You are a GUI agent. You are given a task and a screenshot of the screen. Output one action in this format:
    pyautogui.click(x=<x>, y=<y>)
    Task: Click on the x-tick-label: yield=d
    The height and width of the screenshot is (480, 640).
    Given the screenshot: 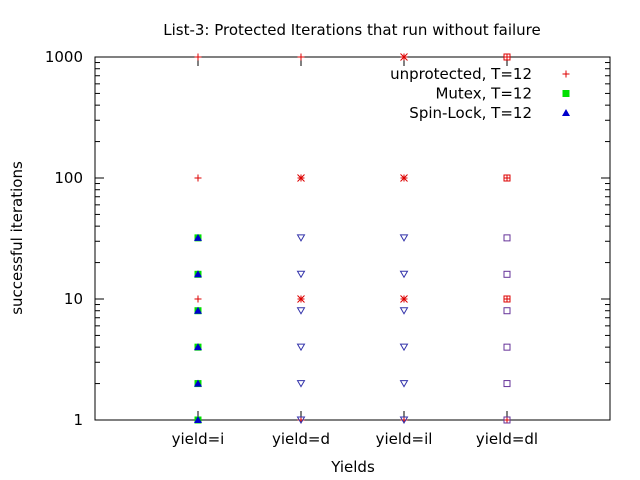 What is the action you would take?
    pyautogui.click(x=301, y=439)
    